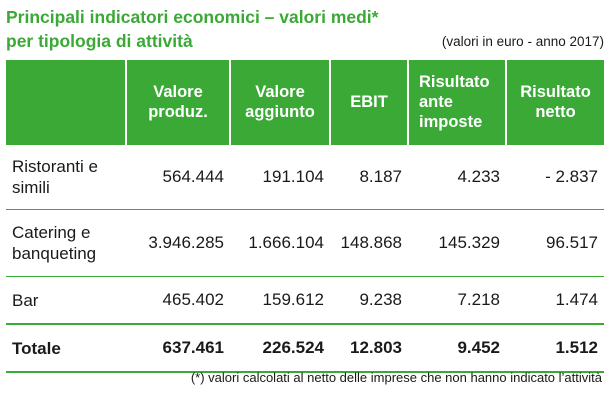 Image resolution: width=610 pixels, height=403 pixels. What do you see at coordinates (99, 41) in the screenshot?
I see `page-subtitle: per tipologia di attività` at bounding box center [99, 41].